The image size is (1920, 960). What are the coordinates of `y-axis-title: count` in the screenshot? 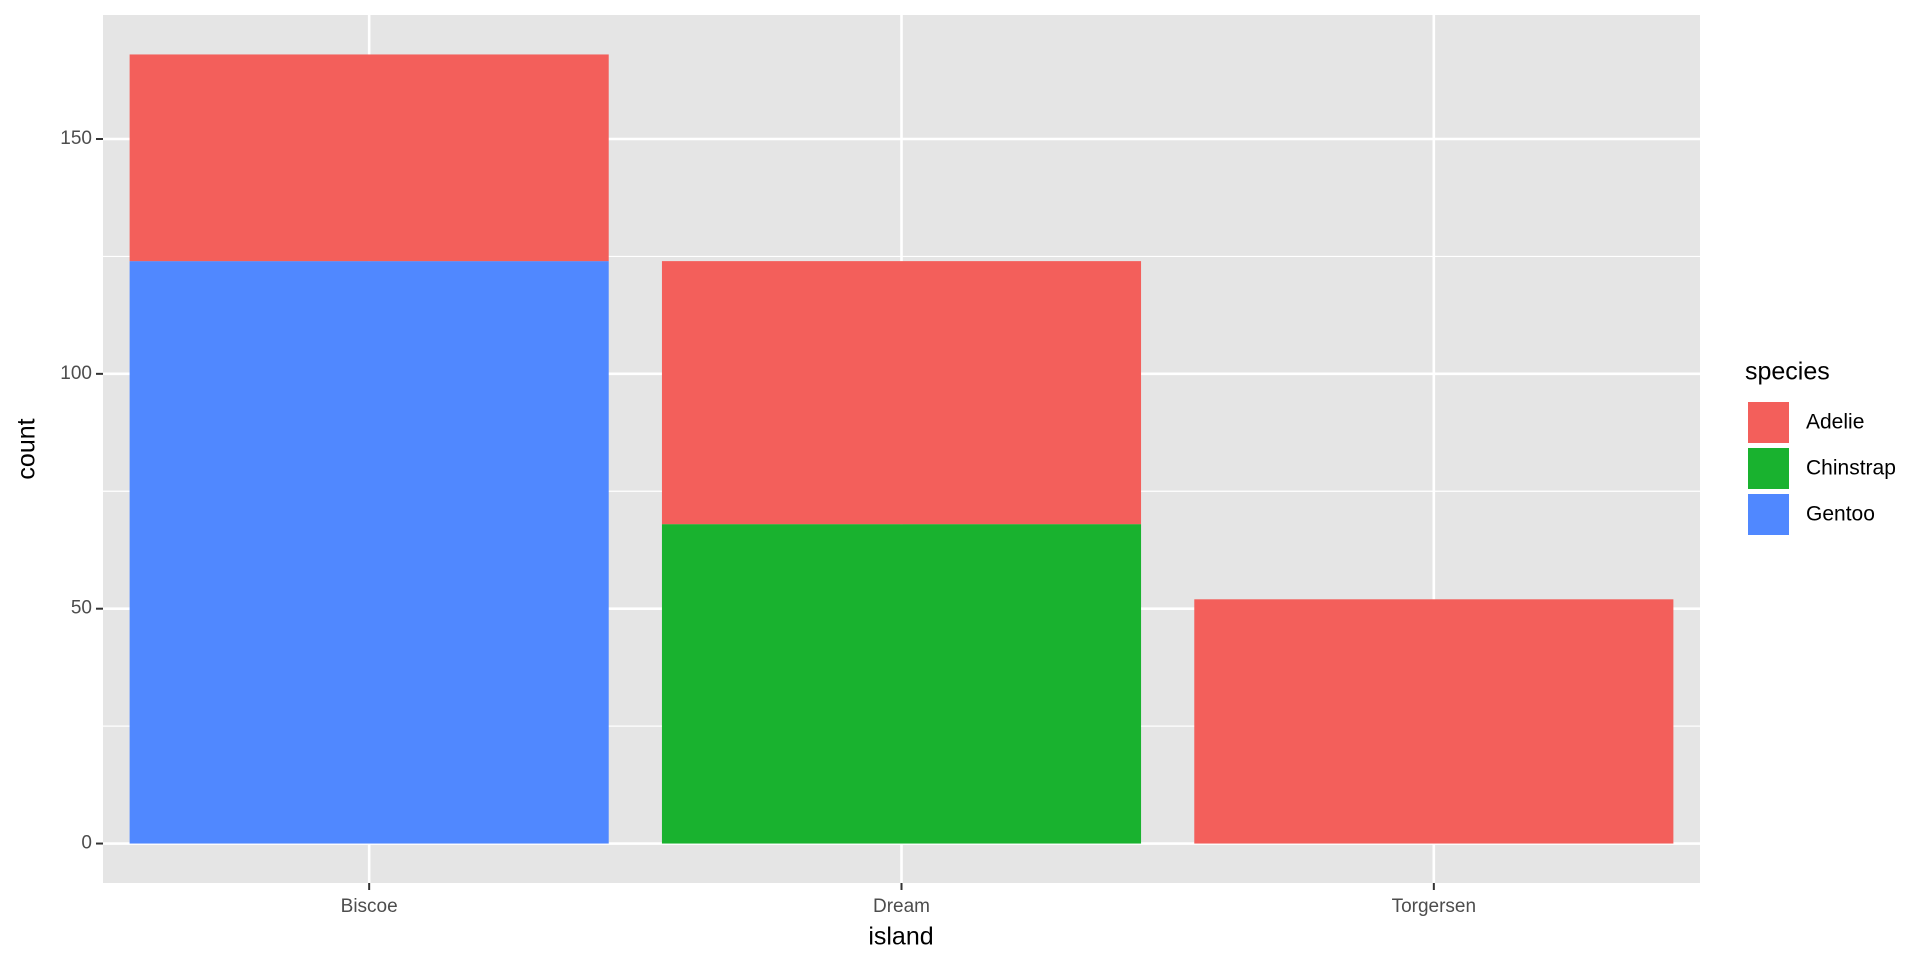 It's located at (27, 448).